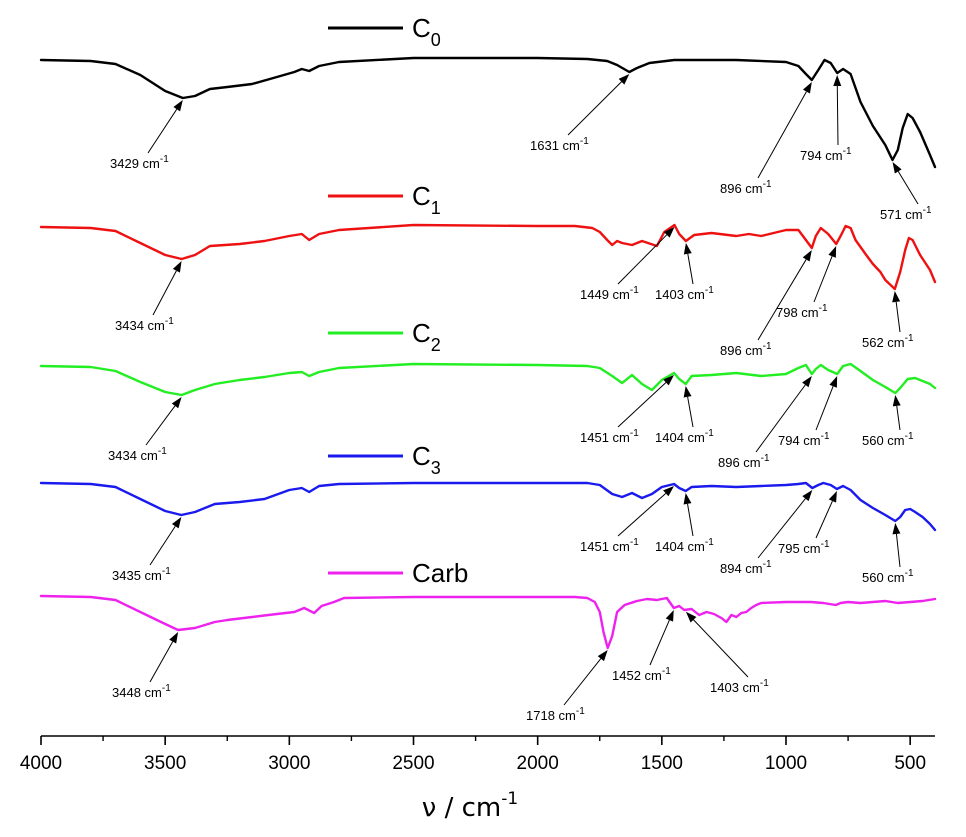  What do you see at coordinates (166, 688) in the screenshot?
I see `annotation-sup-23: -1` at bounding box center [166, 688].